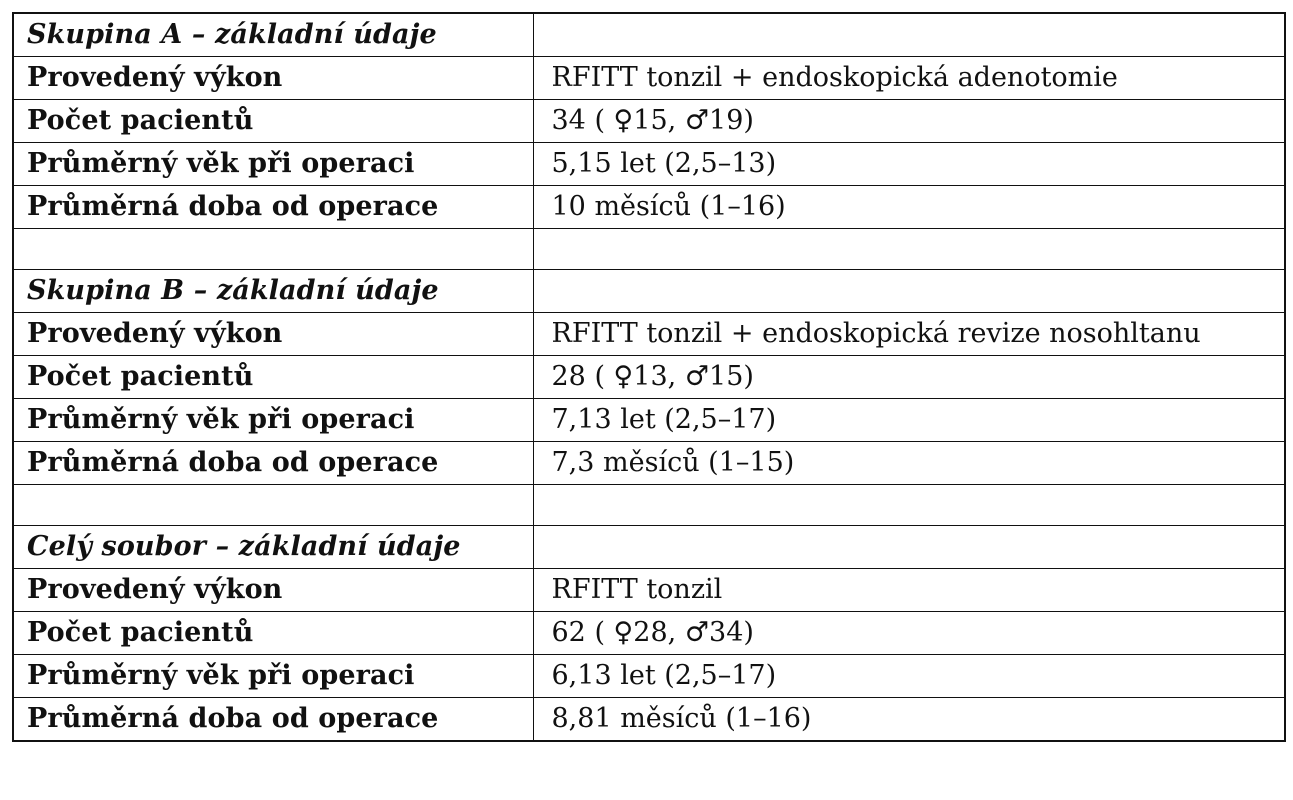 This screenshot has height=800, width=1293. I want to click on section-header-row: Skupina B – základní údaje, so click(649, 291).